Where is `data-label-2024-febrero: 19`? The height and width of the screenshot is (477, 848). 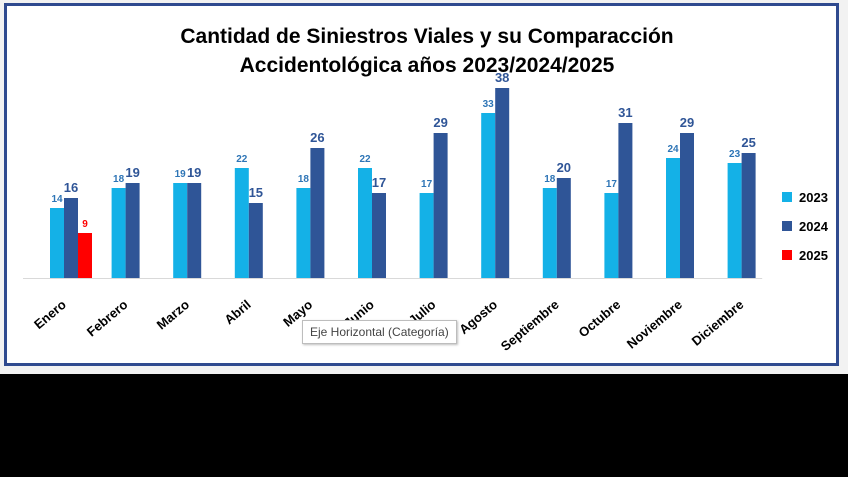
data-label-2024-febrero: 19 is located at coordinates (132, 172).